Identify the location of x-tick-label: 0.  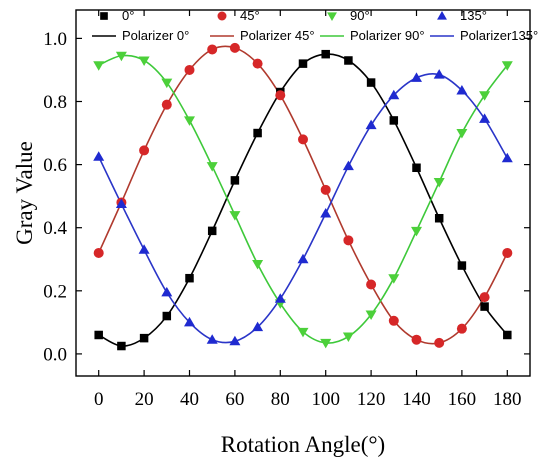
(99, 399).